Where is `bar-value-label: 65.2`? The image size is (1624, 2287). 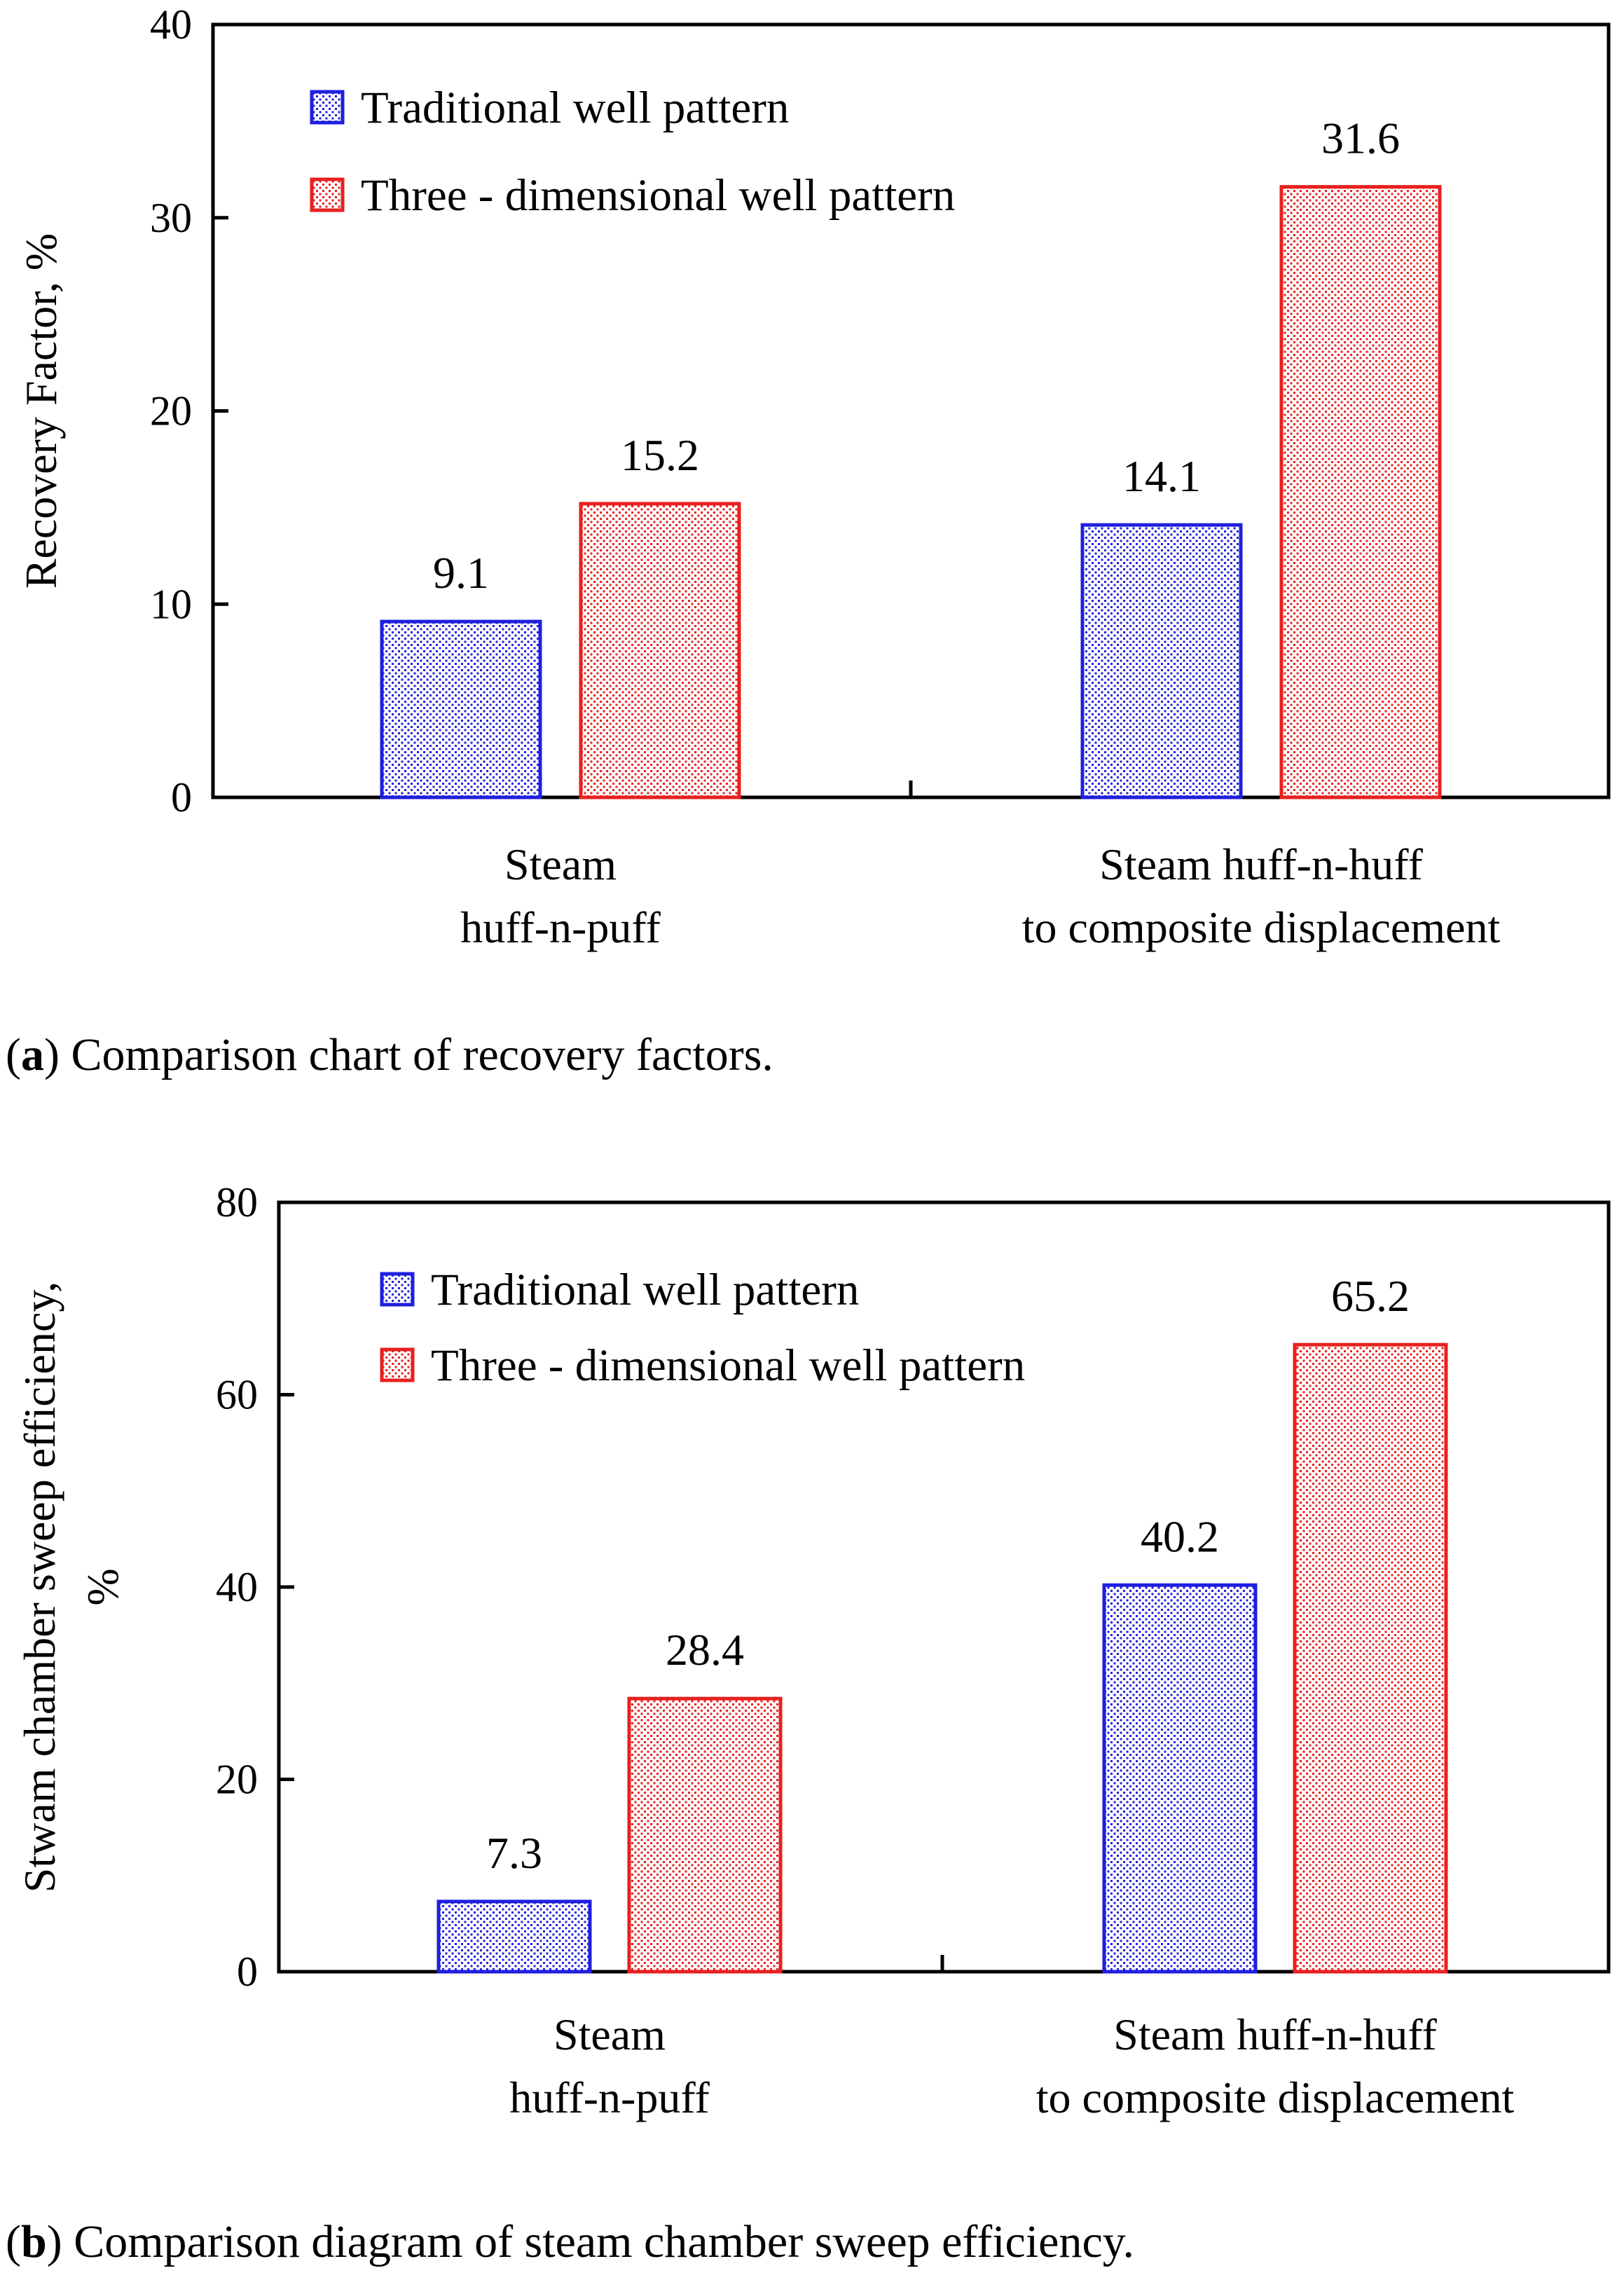 bar-value-label: 65.2 is located at coordinates (1371, 1296).